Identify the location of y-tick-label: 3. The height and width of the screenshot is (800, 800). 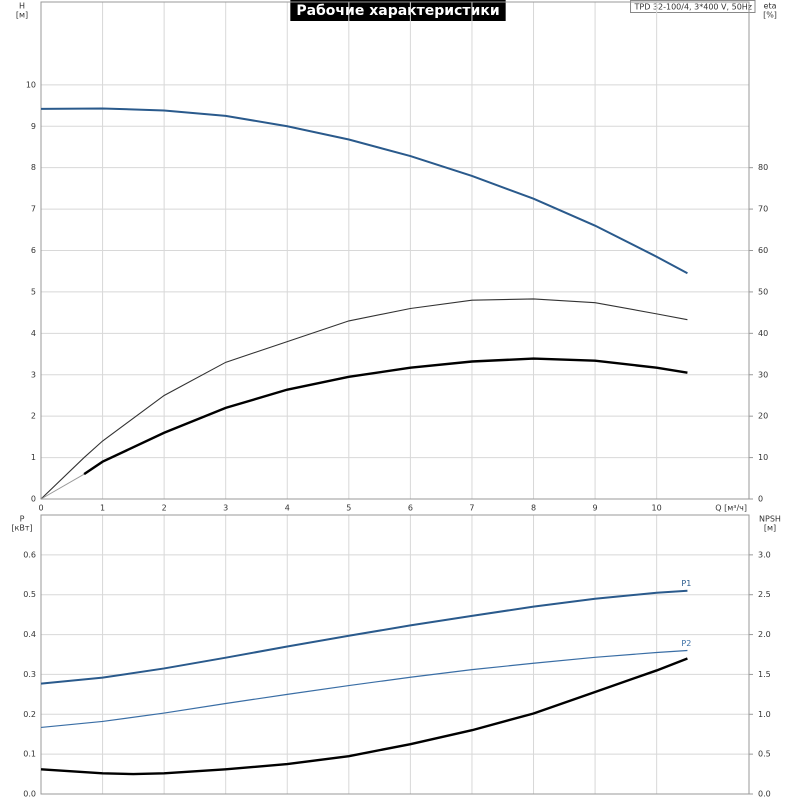
(33, 374).